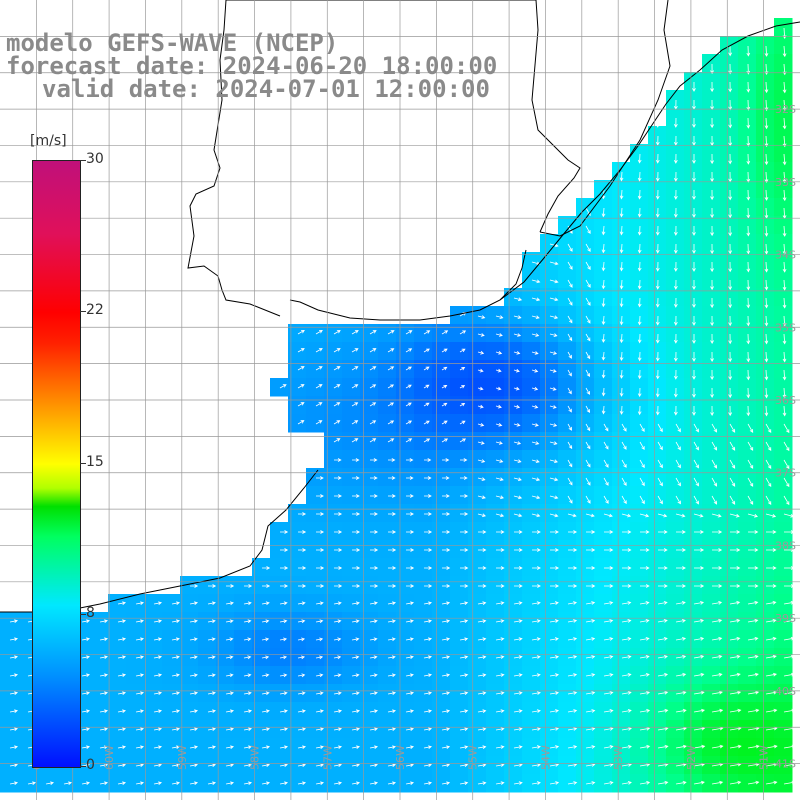 The width and height of the screenshot is (800, 800). I want to click on longitude-label: 54W, so click(545, 757).